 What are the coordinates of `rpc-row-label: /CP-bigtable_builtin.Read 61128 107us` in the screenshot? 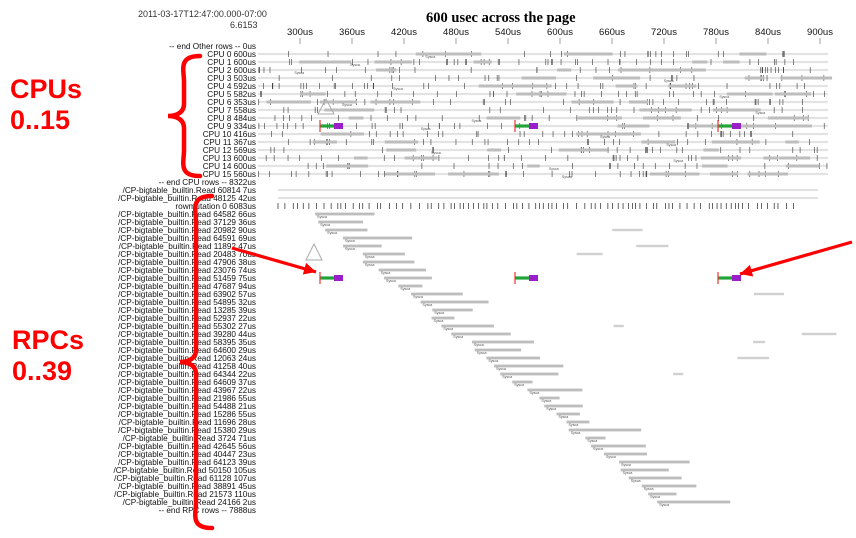 It's located at (185, 478).